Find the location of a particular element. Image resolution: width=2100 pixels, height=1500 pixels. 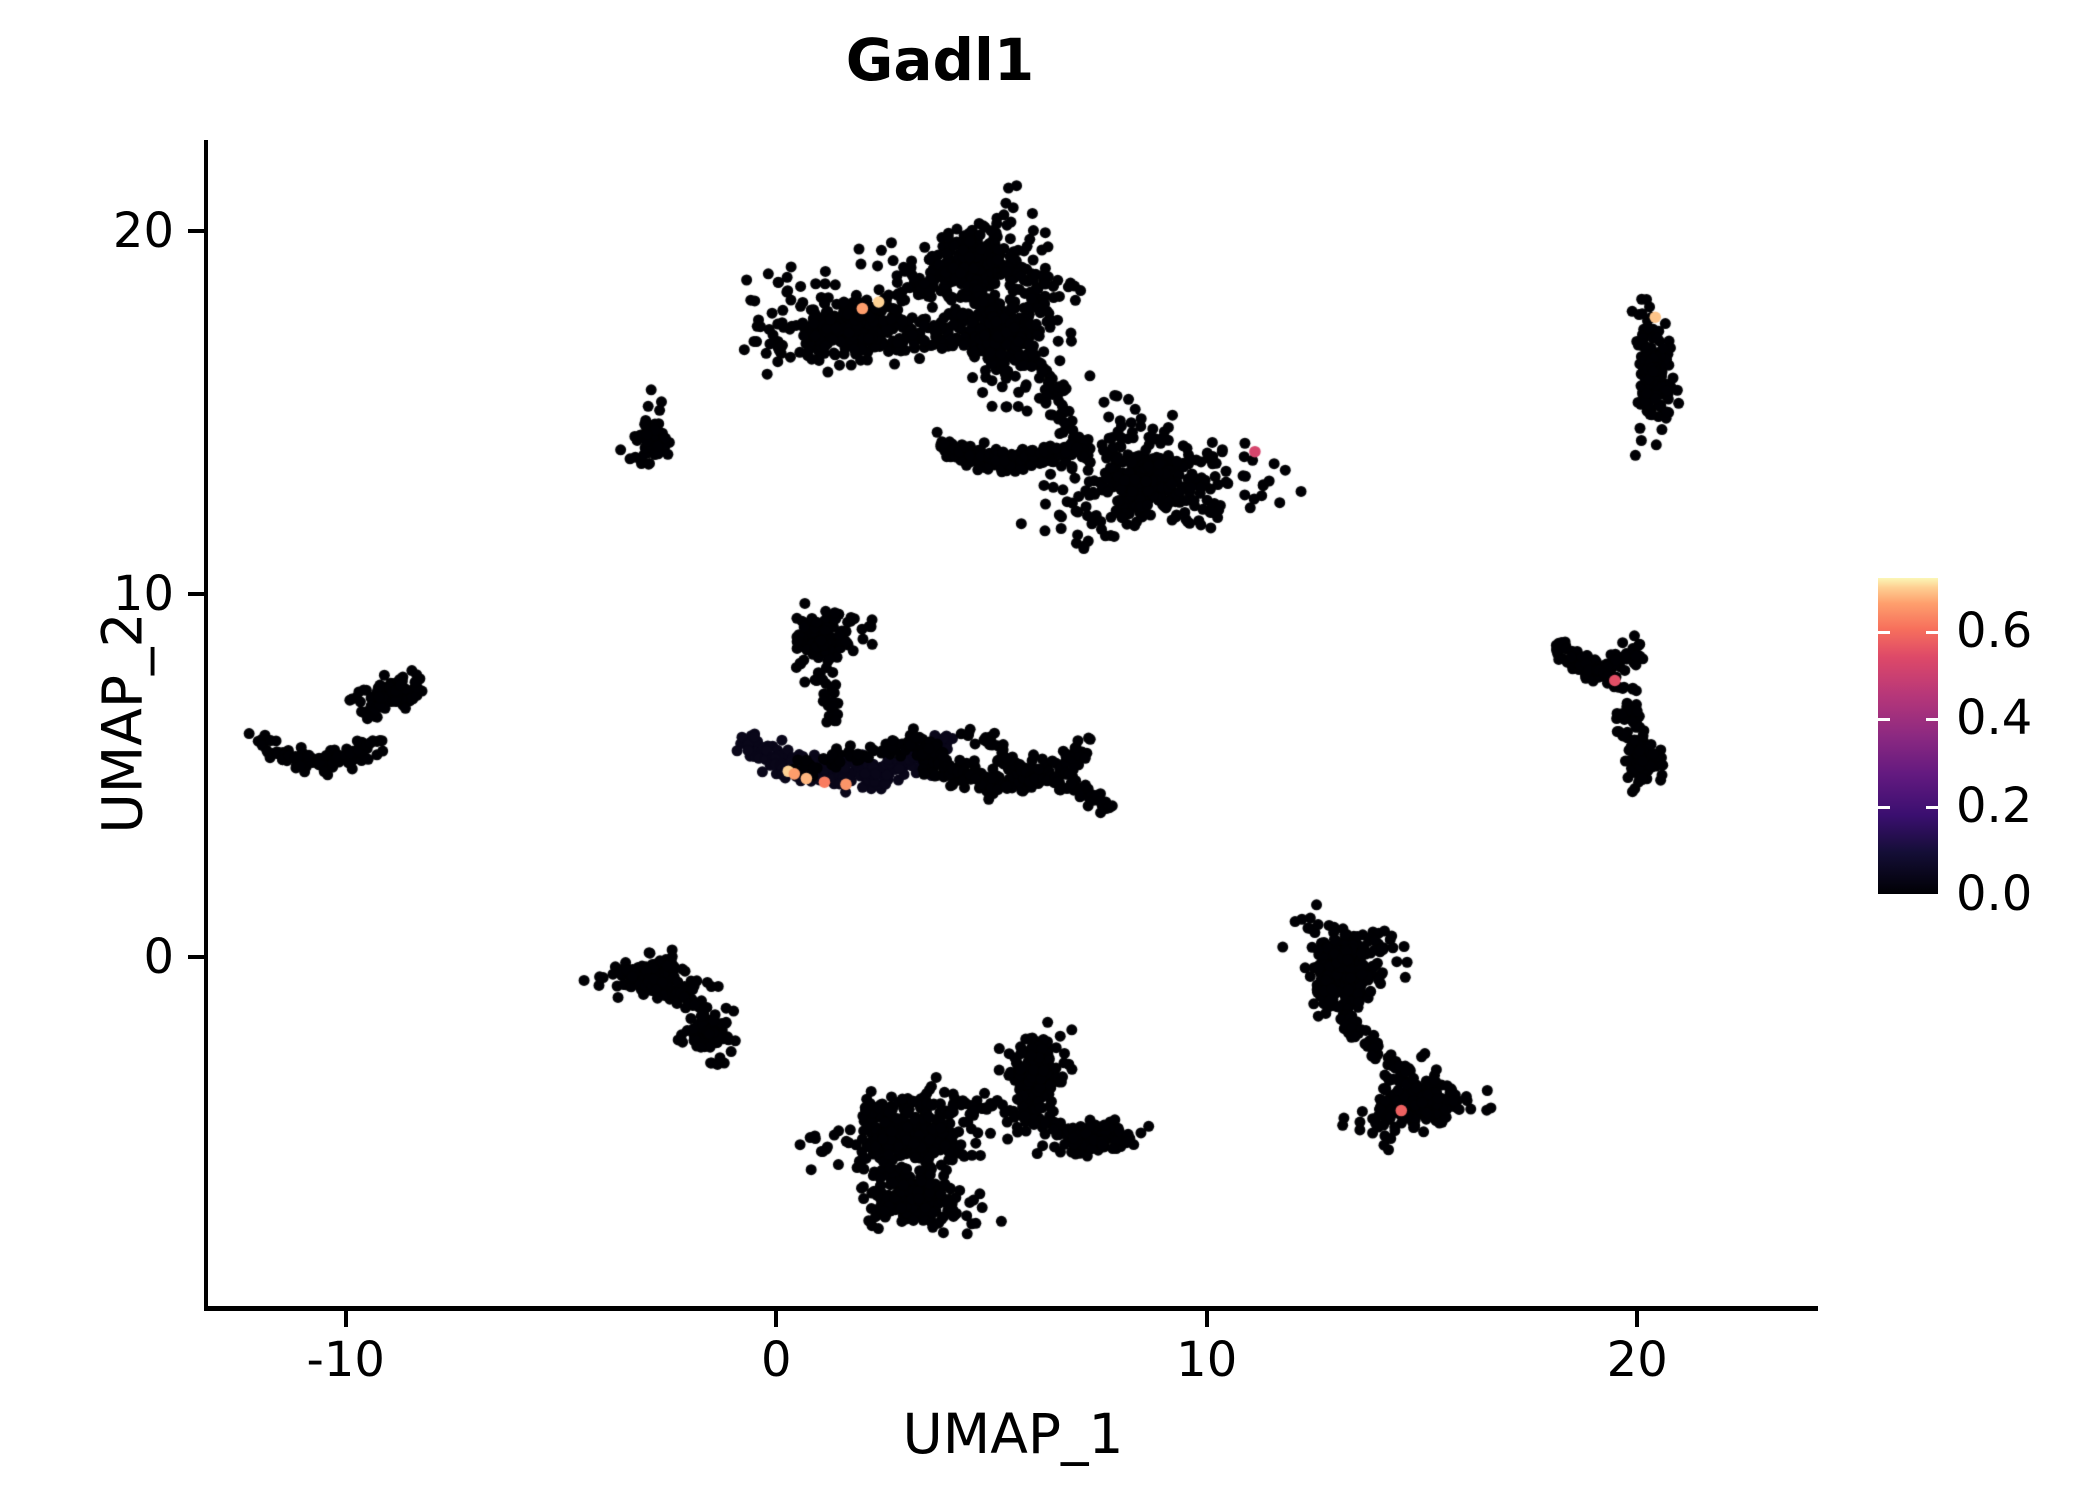

colorbar-tick-label: 0.2 is located at coordinates (1994, 806).